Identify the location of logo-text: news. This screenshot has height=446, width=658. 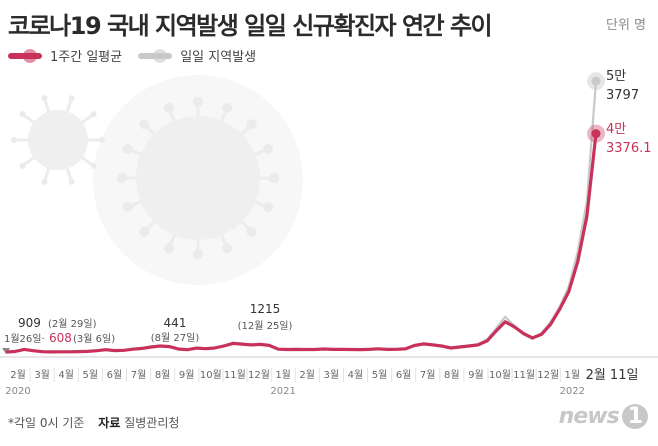
(589, 416).